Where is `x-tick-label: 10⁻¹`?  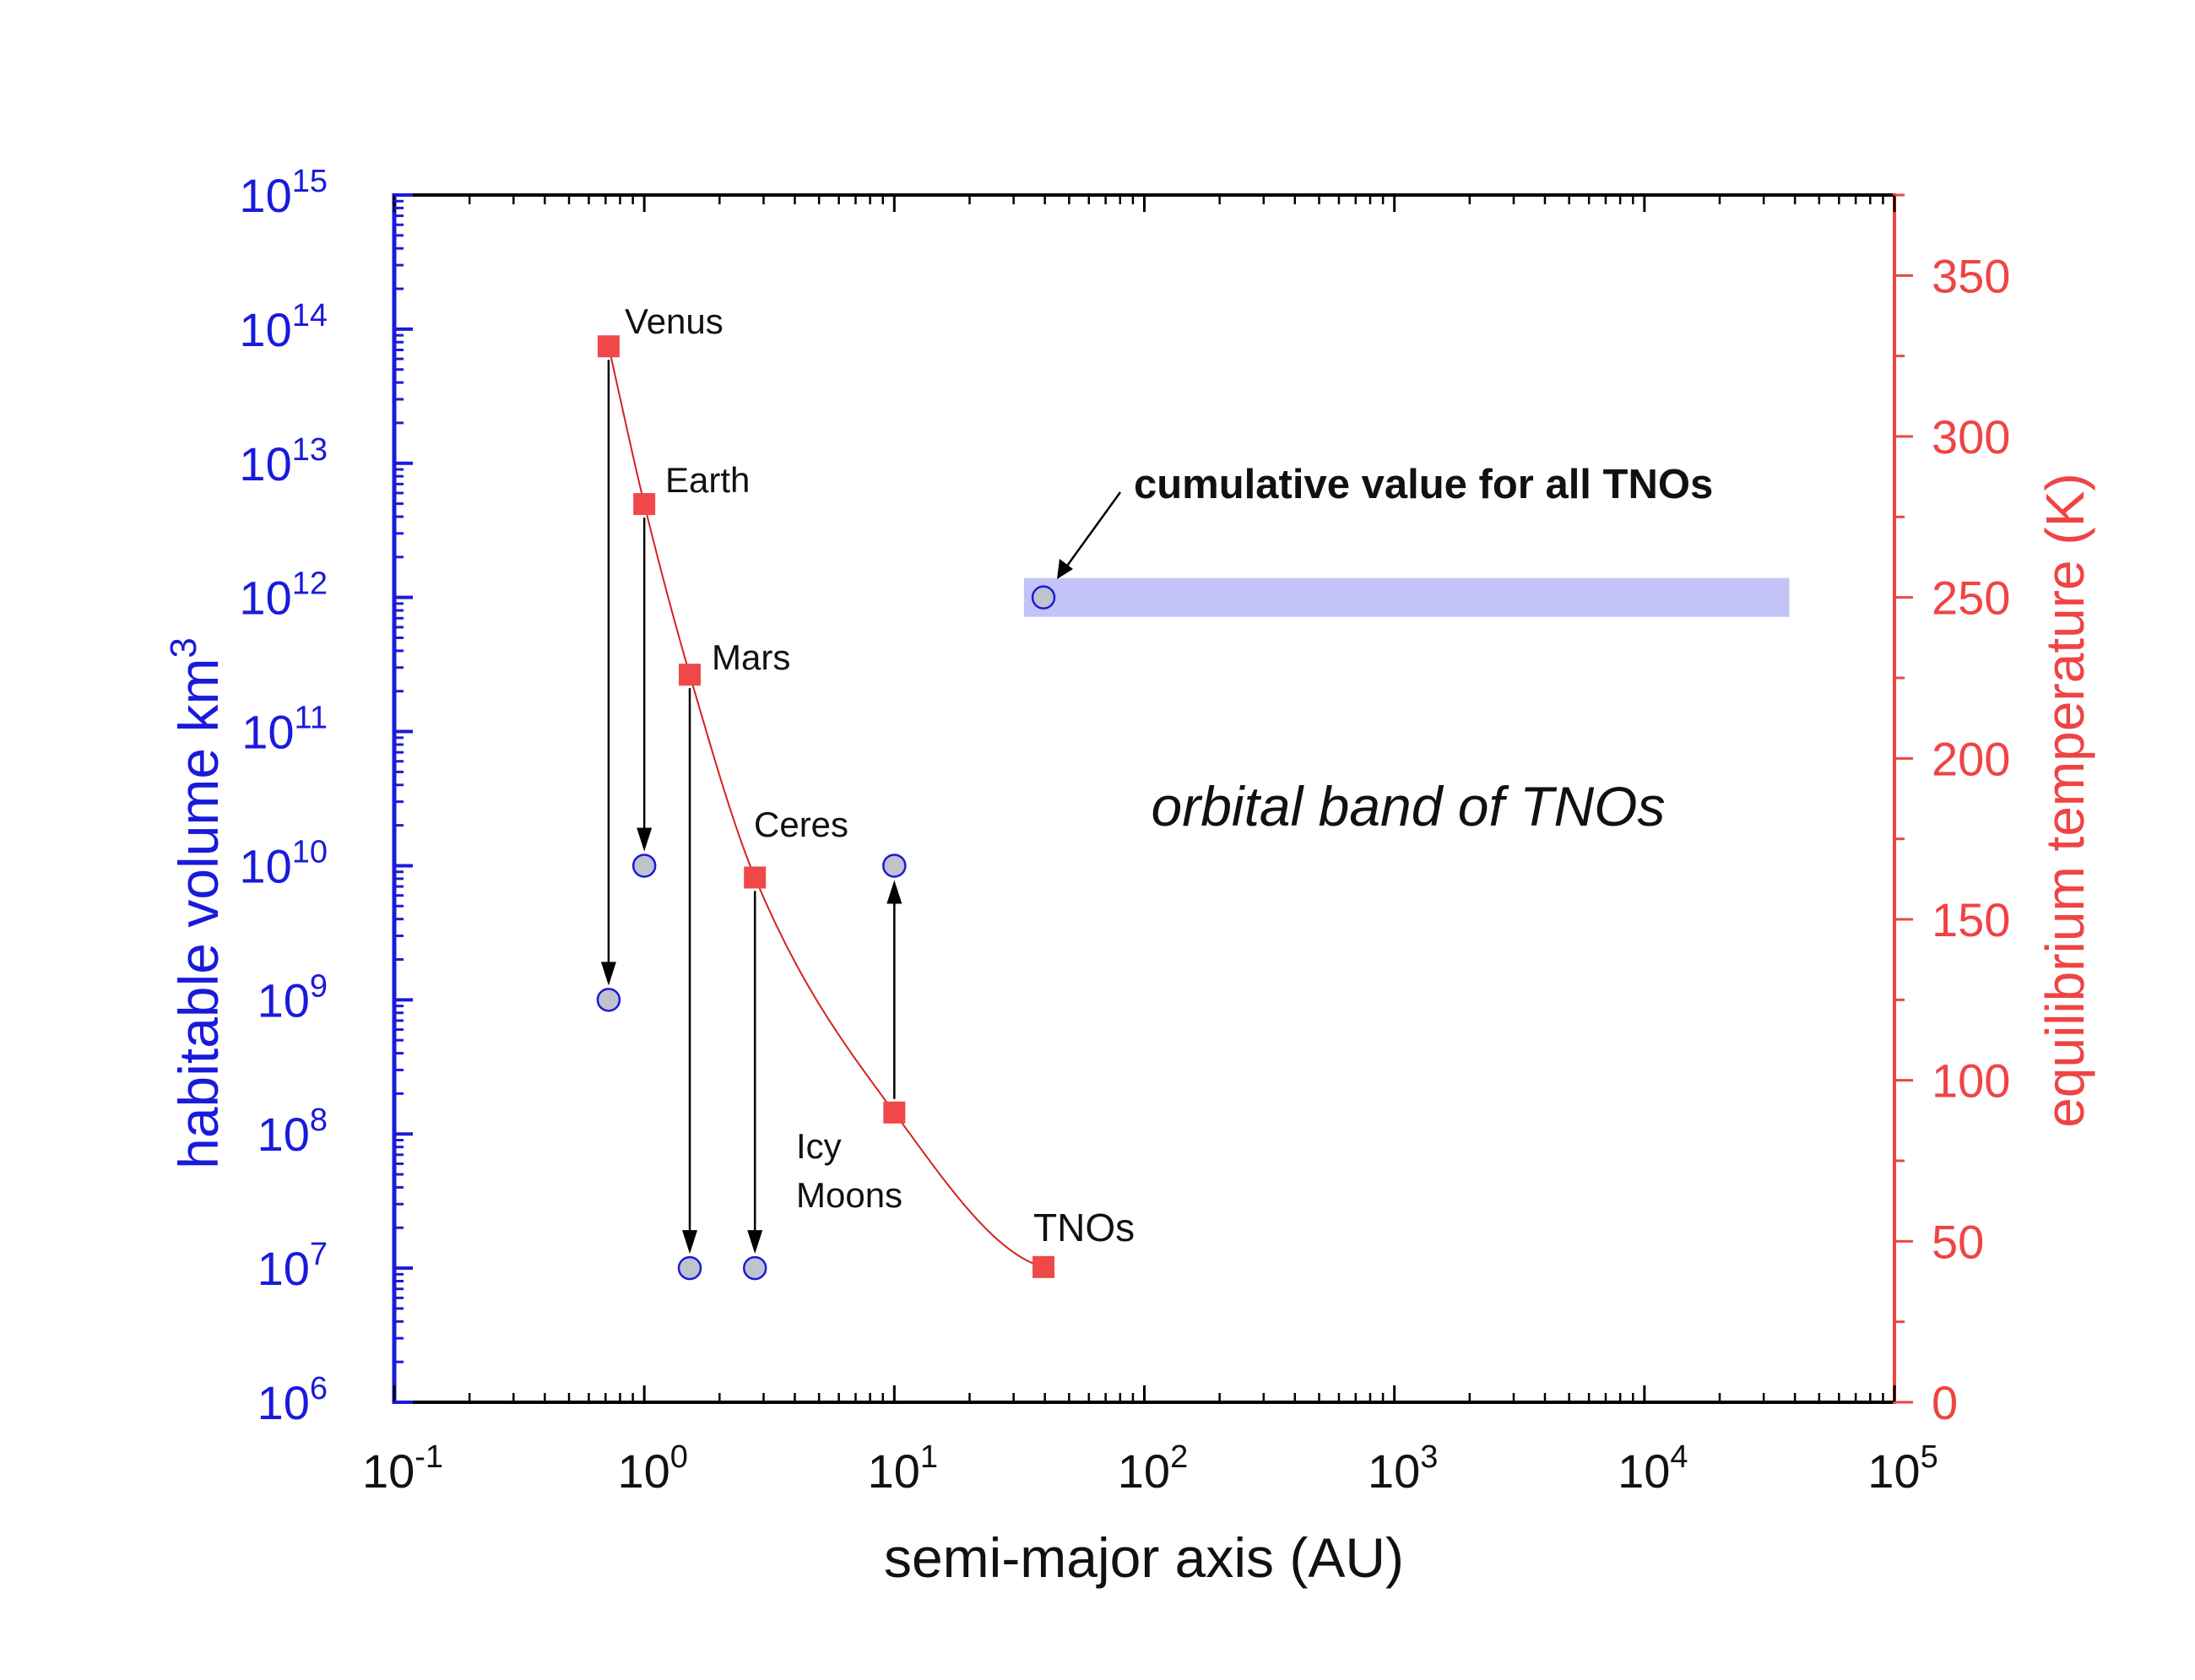
x-tick-label: 10⁻¹ is located at coordinates (402, 1468).